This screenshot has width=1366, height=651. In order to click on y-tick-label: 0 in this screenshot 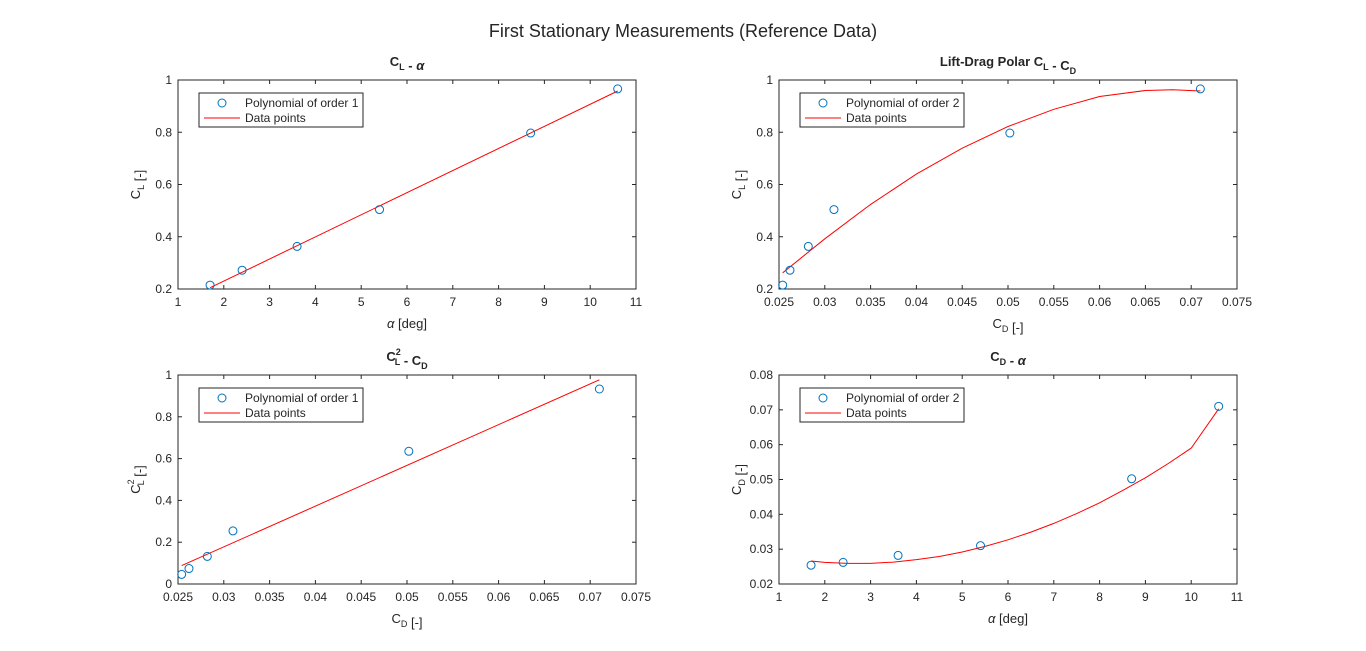, I will do `click(168, 584)`.